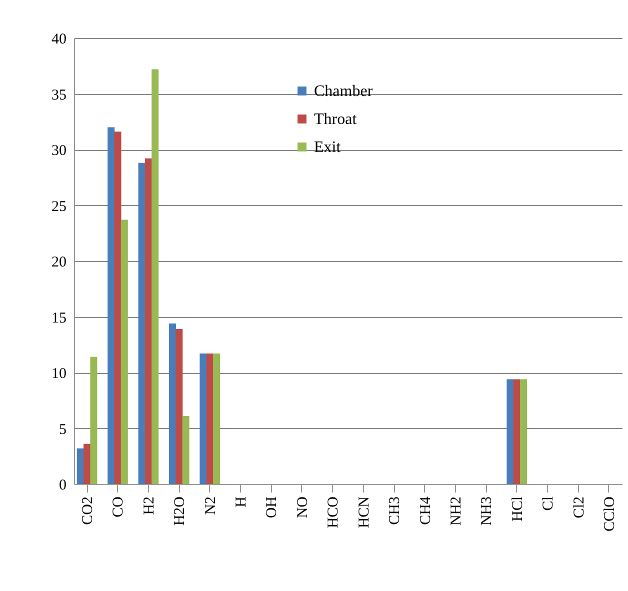 The width and height of the screenshot is (628, 591). Describe the element at coordinates (610, 514) in the screenshot. I see `x-tick-label: CClO` at that location.